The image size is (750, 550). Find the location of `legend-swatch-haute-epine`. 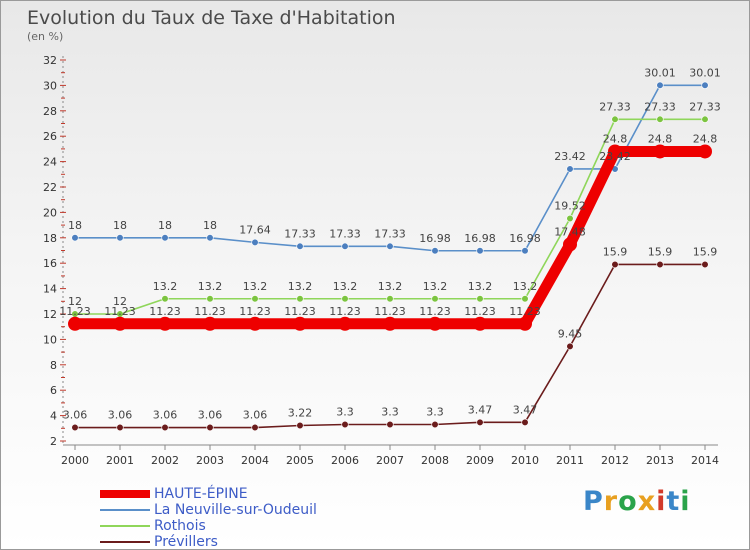

legend-swatch-haute-epine is located at coordinates (125, 494).